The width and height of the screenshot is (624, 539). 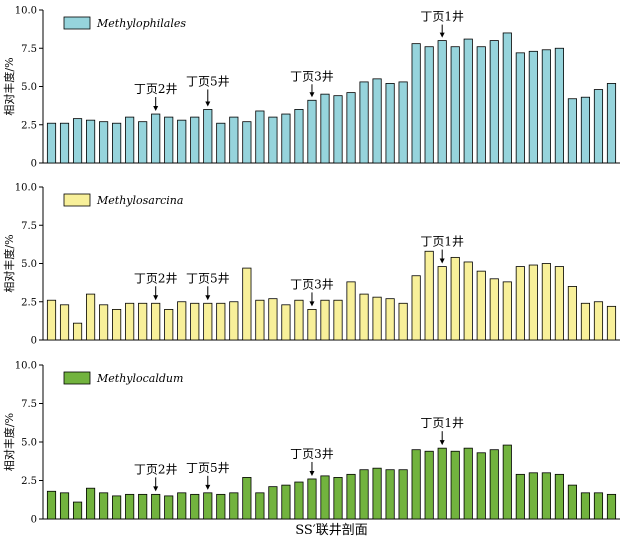 What do you see at coordinates (9, 86) in the screenshot?
I see `y-axis-label: 相对丰度/%` at bounding box center [9, 86].